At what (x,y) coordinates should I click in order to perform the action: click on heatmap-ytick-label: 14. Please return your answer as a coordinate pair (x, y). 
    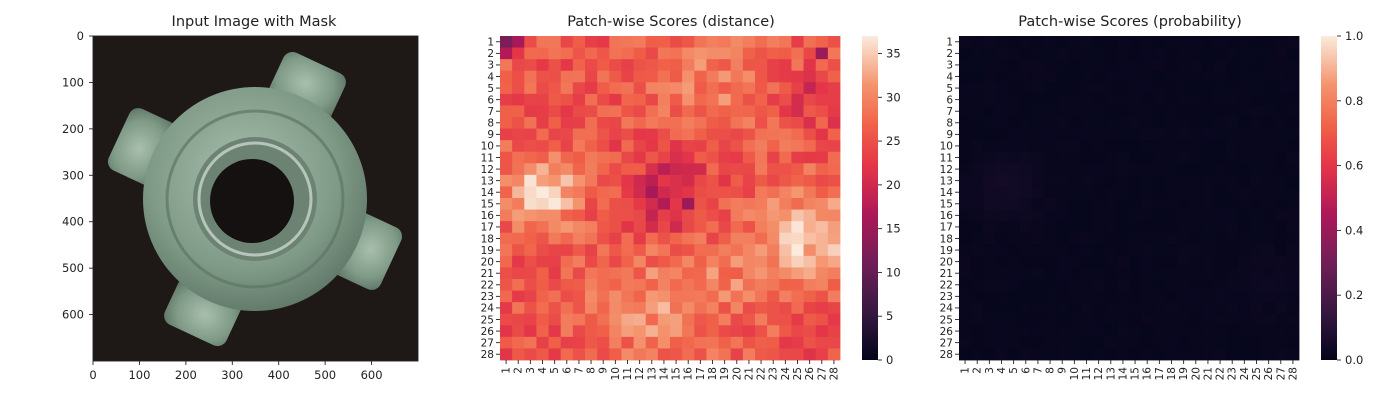
    Looking at the image, I should click on (488, 193).